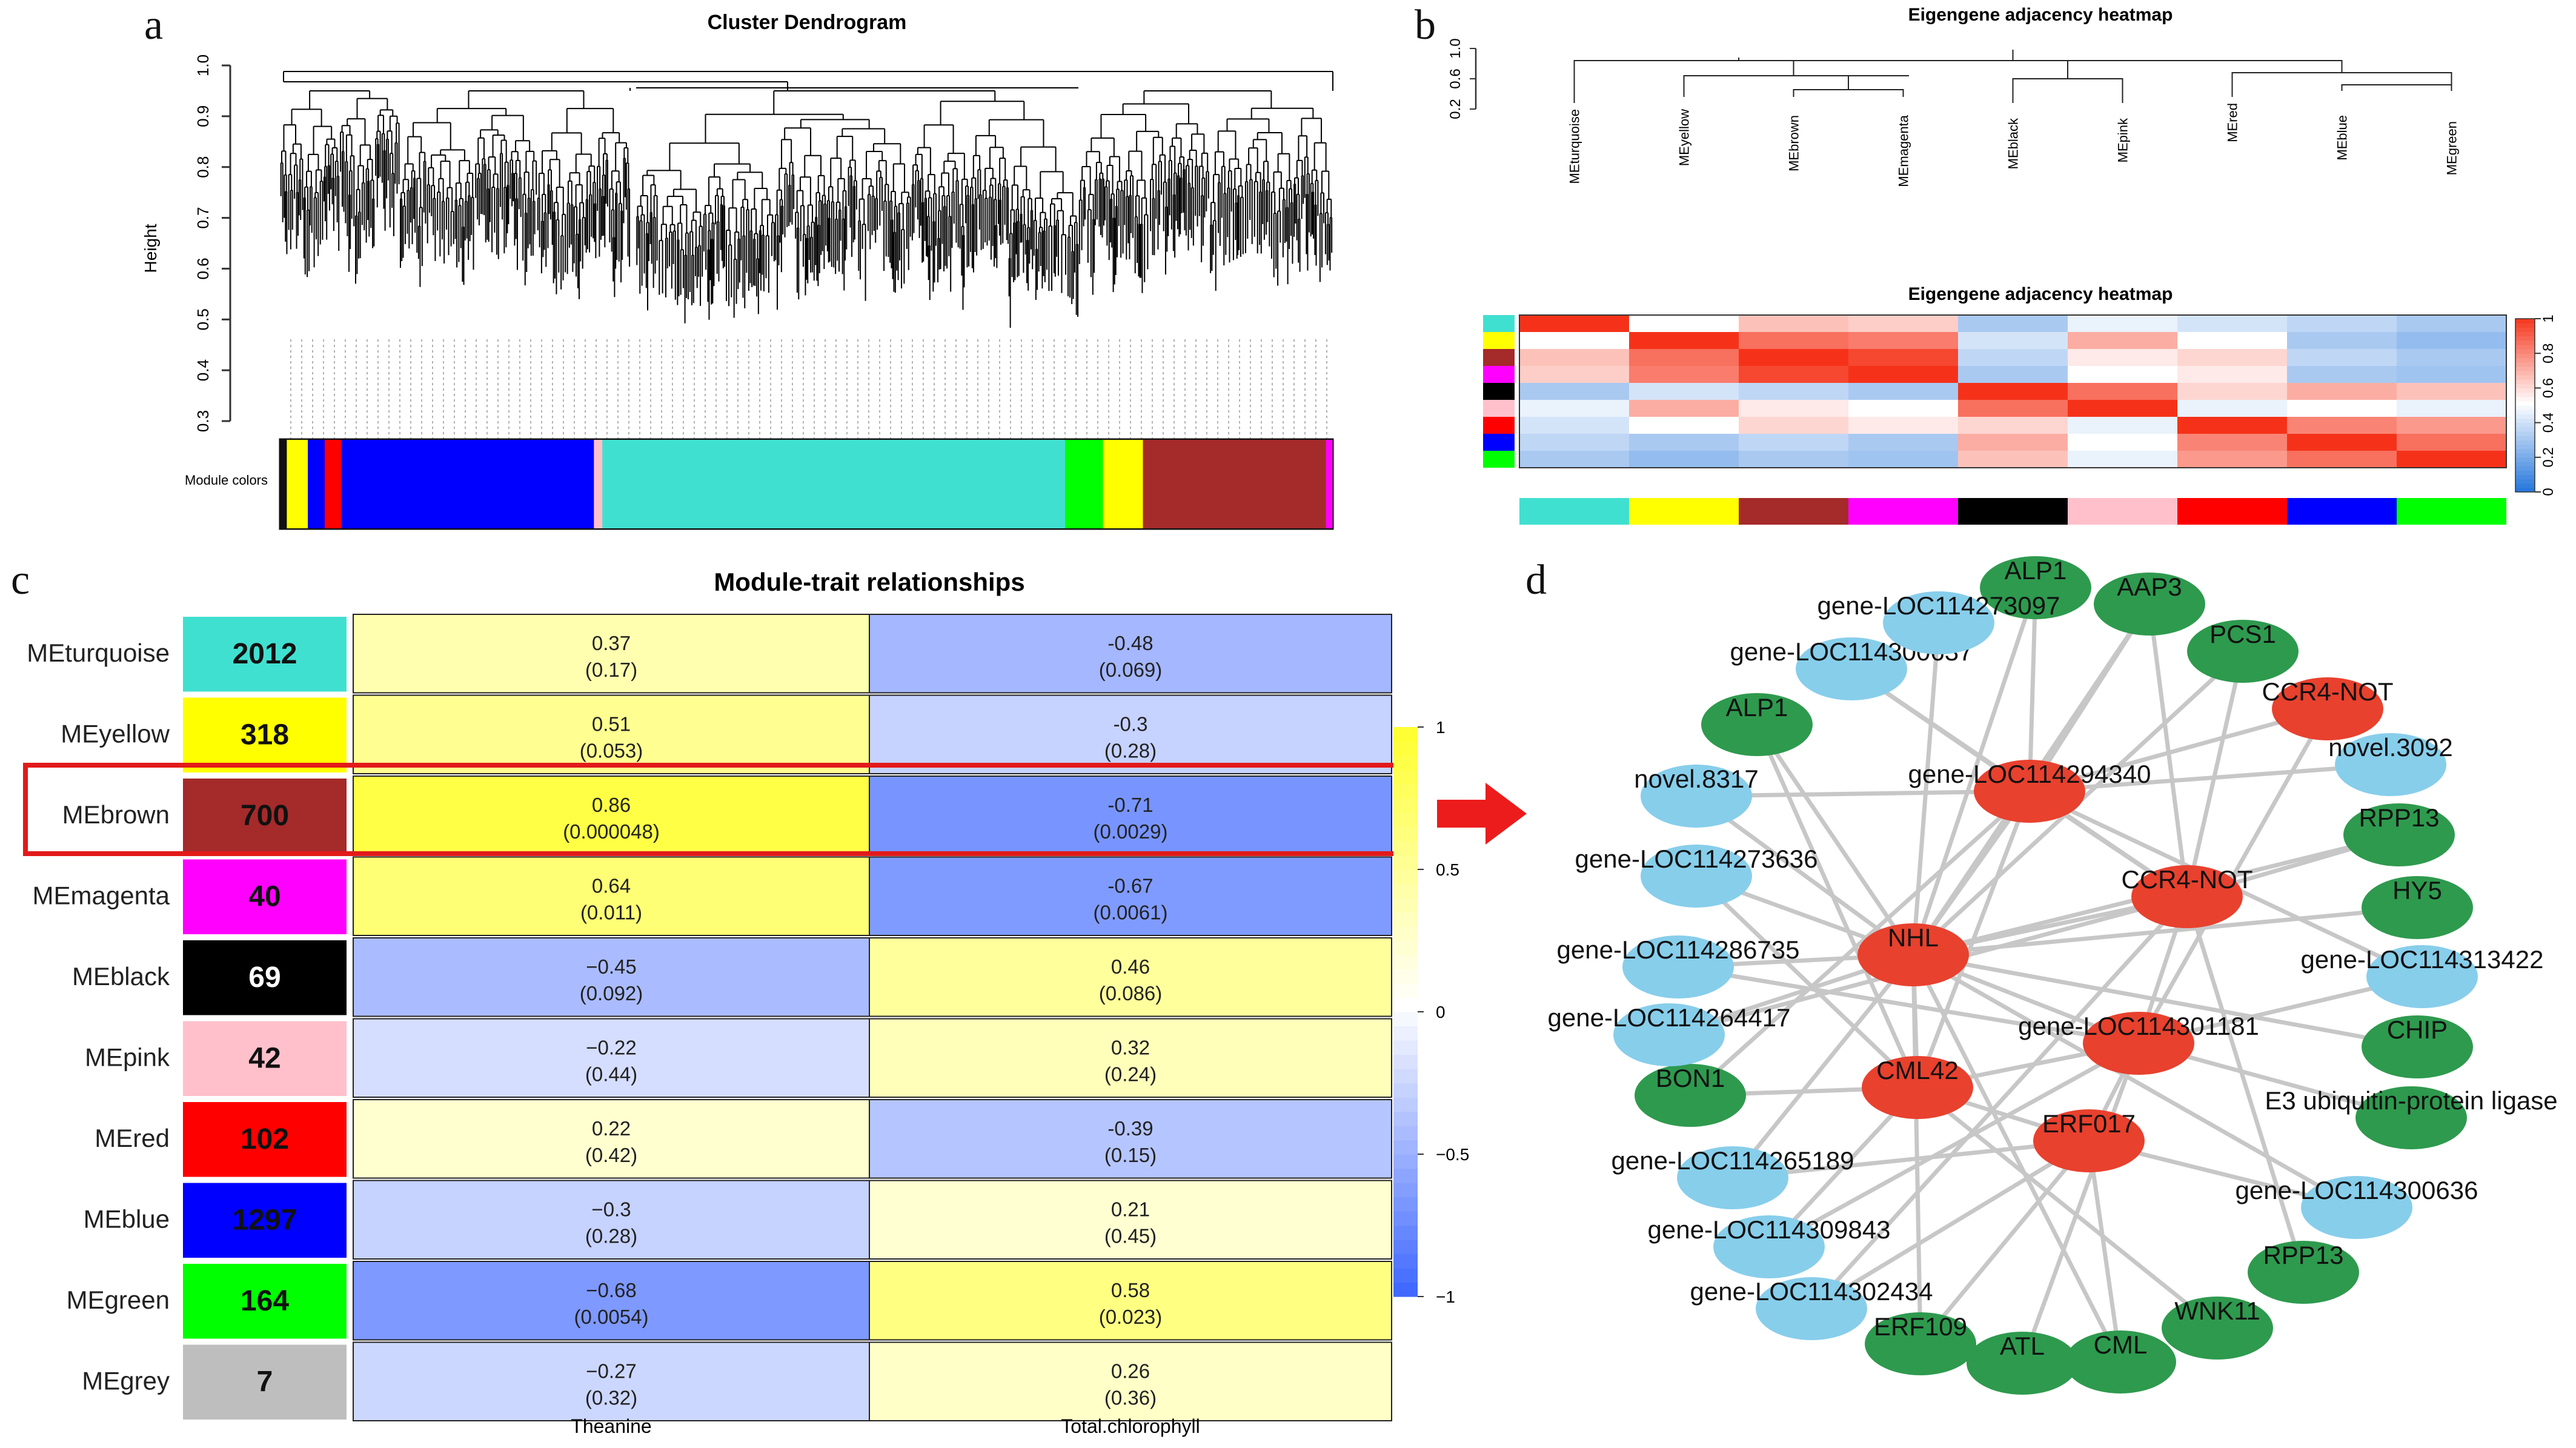  I want to click on network-node-label: gene-LOC114309843, so click(1769, 1229).